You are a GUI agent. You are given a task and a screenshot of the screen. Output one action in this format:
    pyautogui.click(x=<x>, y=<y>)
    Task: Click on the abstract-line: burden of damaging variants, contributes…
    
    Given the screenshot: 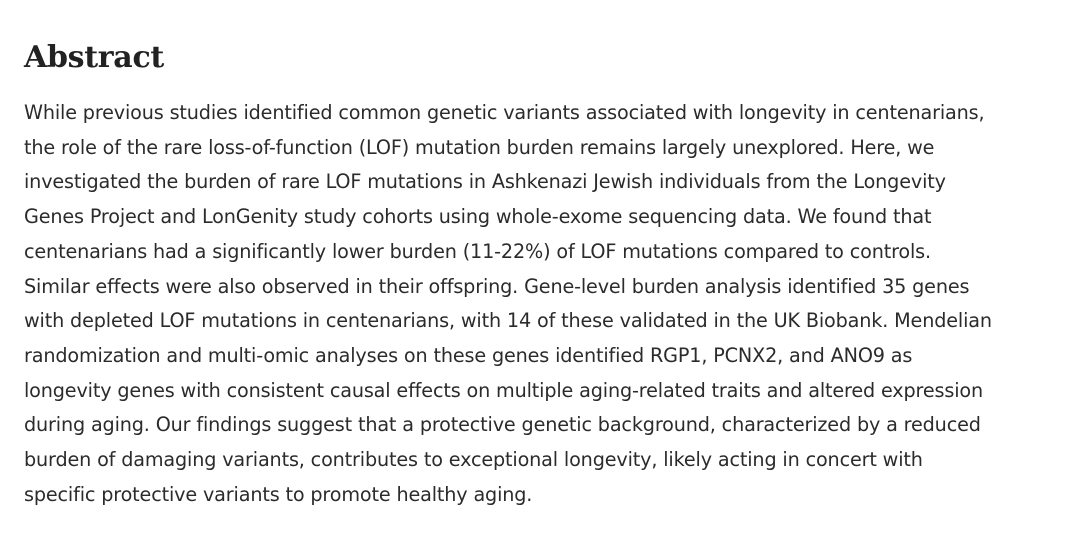 What is the action you would take?
    pyautogui.click(x=473, y=460)
    